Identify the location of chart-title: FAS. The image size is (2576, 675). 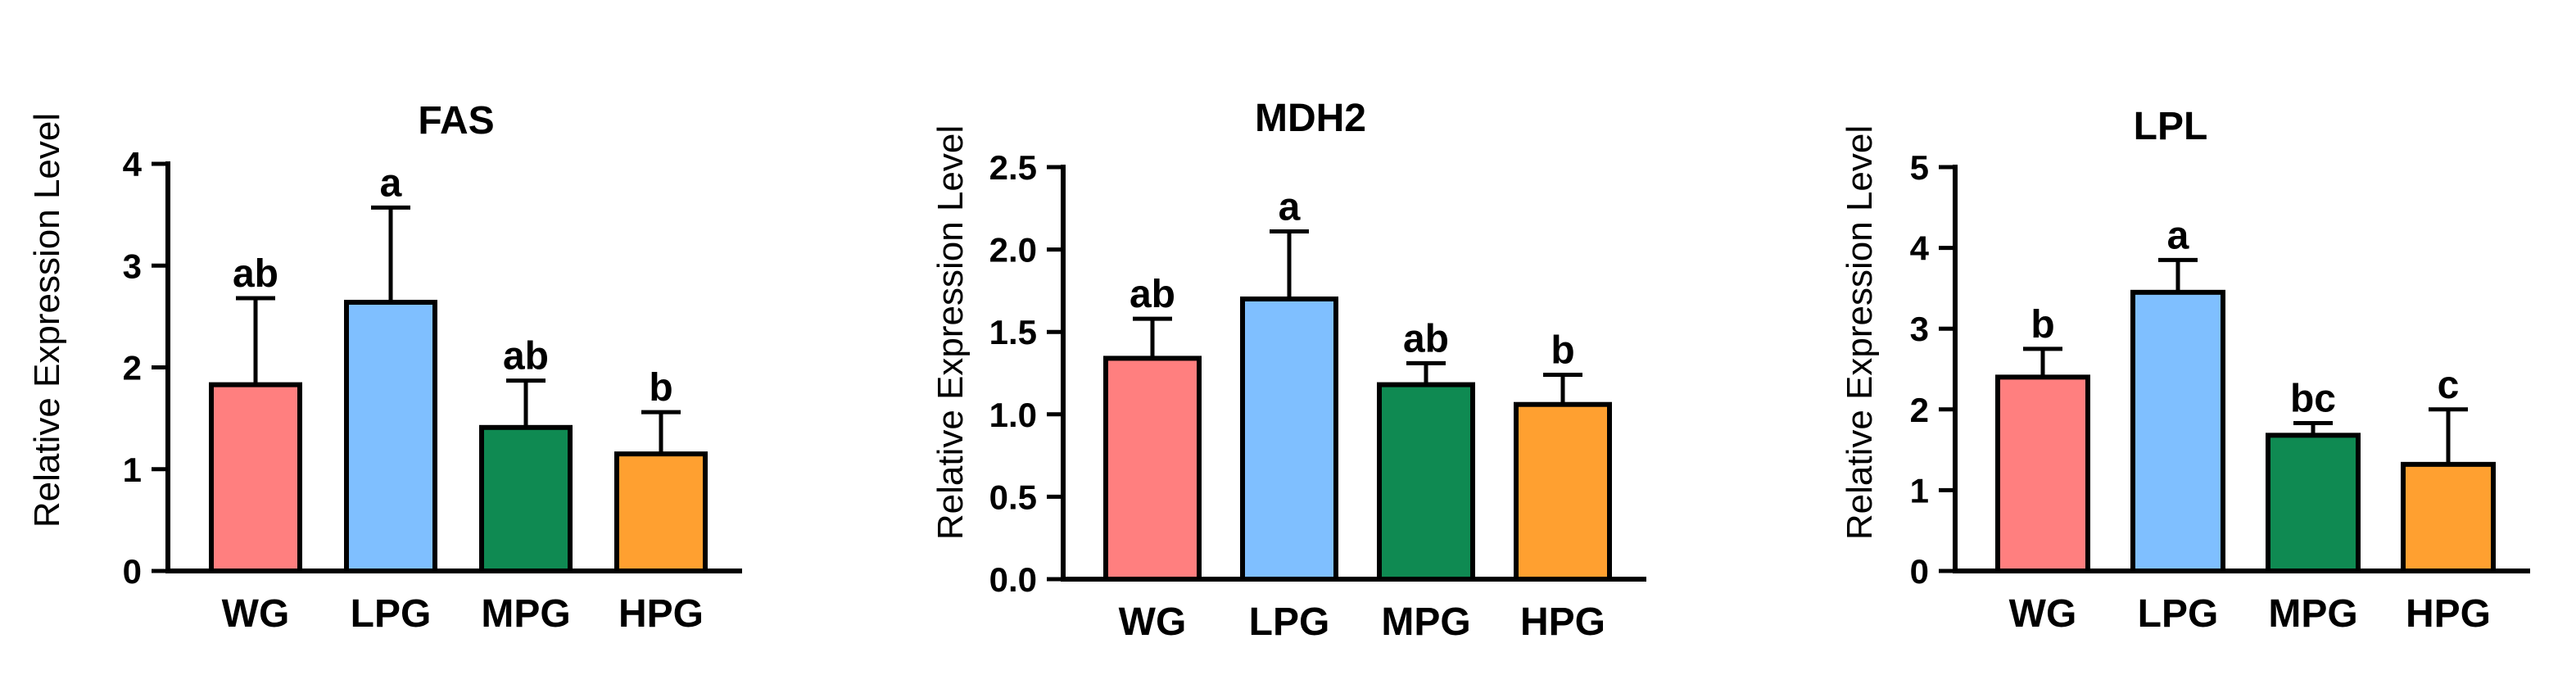
(456, 121).